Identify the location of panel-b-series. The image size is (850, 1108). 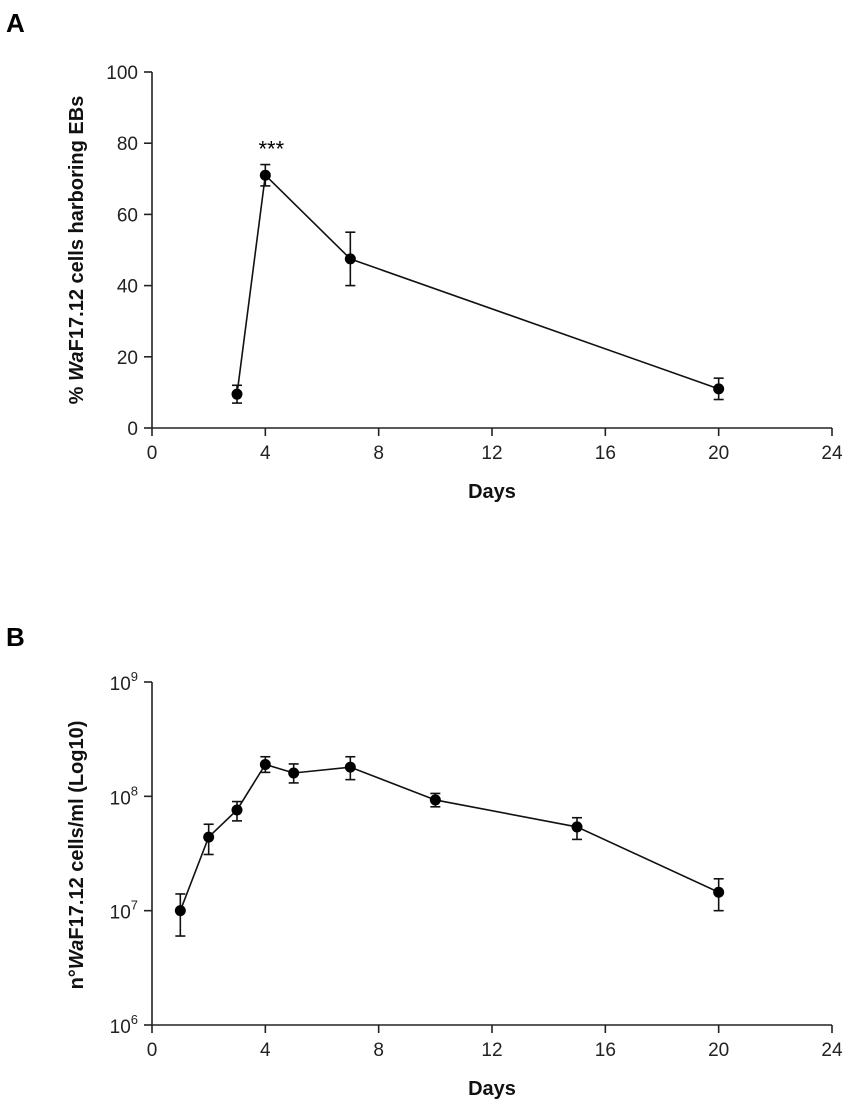
(449, 846).